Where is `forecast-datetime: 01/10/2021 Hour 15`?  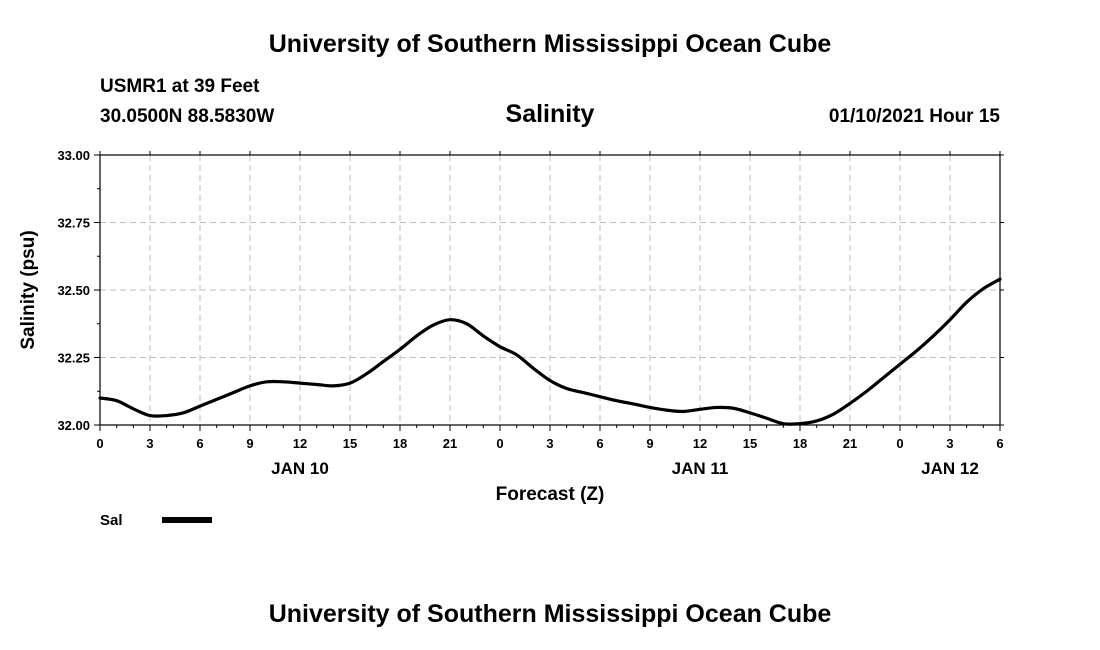 forecast-datetime: 01/10/2021 Hour 15 is located at coordinates (914, 116).